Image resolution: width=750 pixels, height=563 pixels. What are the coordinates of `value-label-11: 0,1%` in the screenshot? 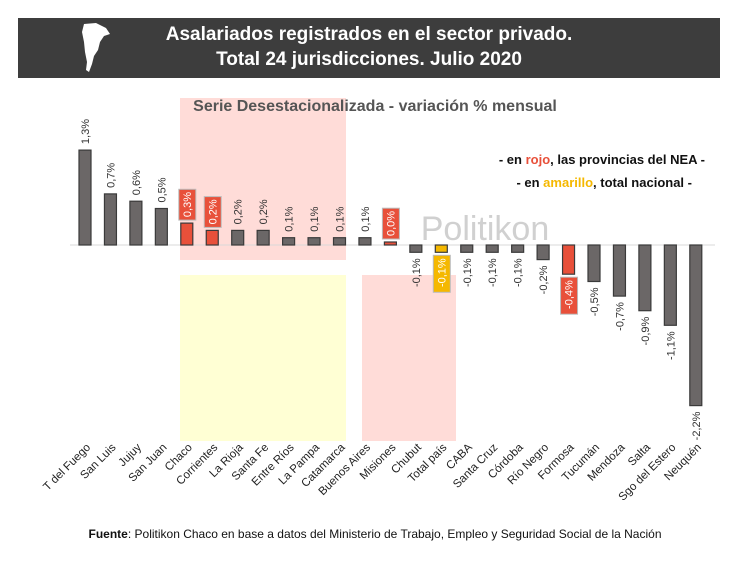 It's located at (366, 218).